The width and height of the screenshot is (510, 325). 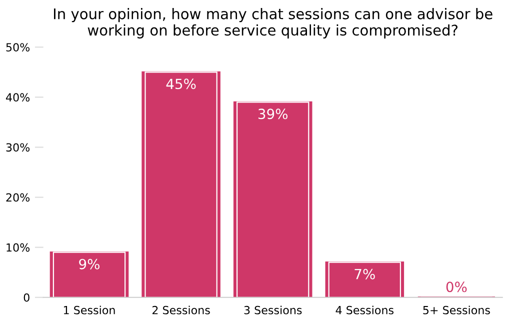 What do you see at coordinates (89, 310) in the screenshot?
I see `x-tick-label: 1 Session` at bounding box center [89, 310].